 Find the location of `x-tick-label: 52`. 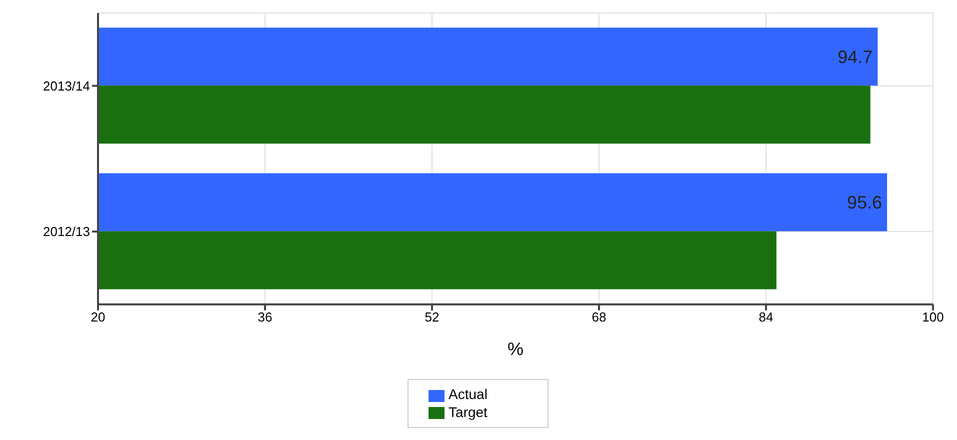

x-tick-label: 52 is located at coordinates (432, 317).